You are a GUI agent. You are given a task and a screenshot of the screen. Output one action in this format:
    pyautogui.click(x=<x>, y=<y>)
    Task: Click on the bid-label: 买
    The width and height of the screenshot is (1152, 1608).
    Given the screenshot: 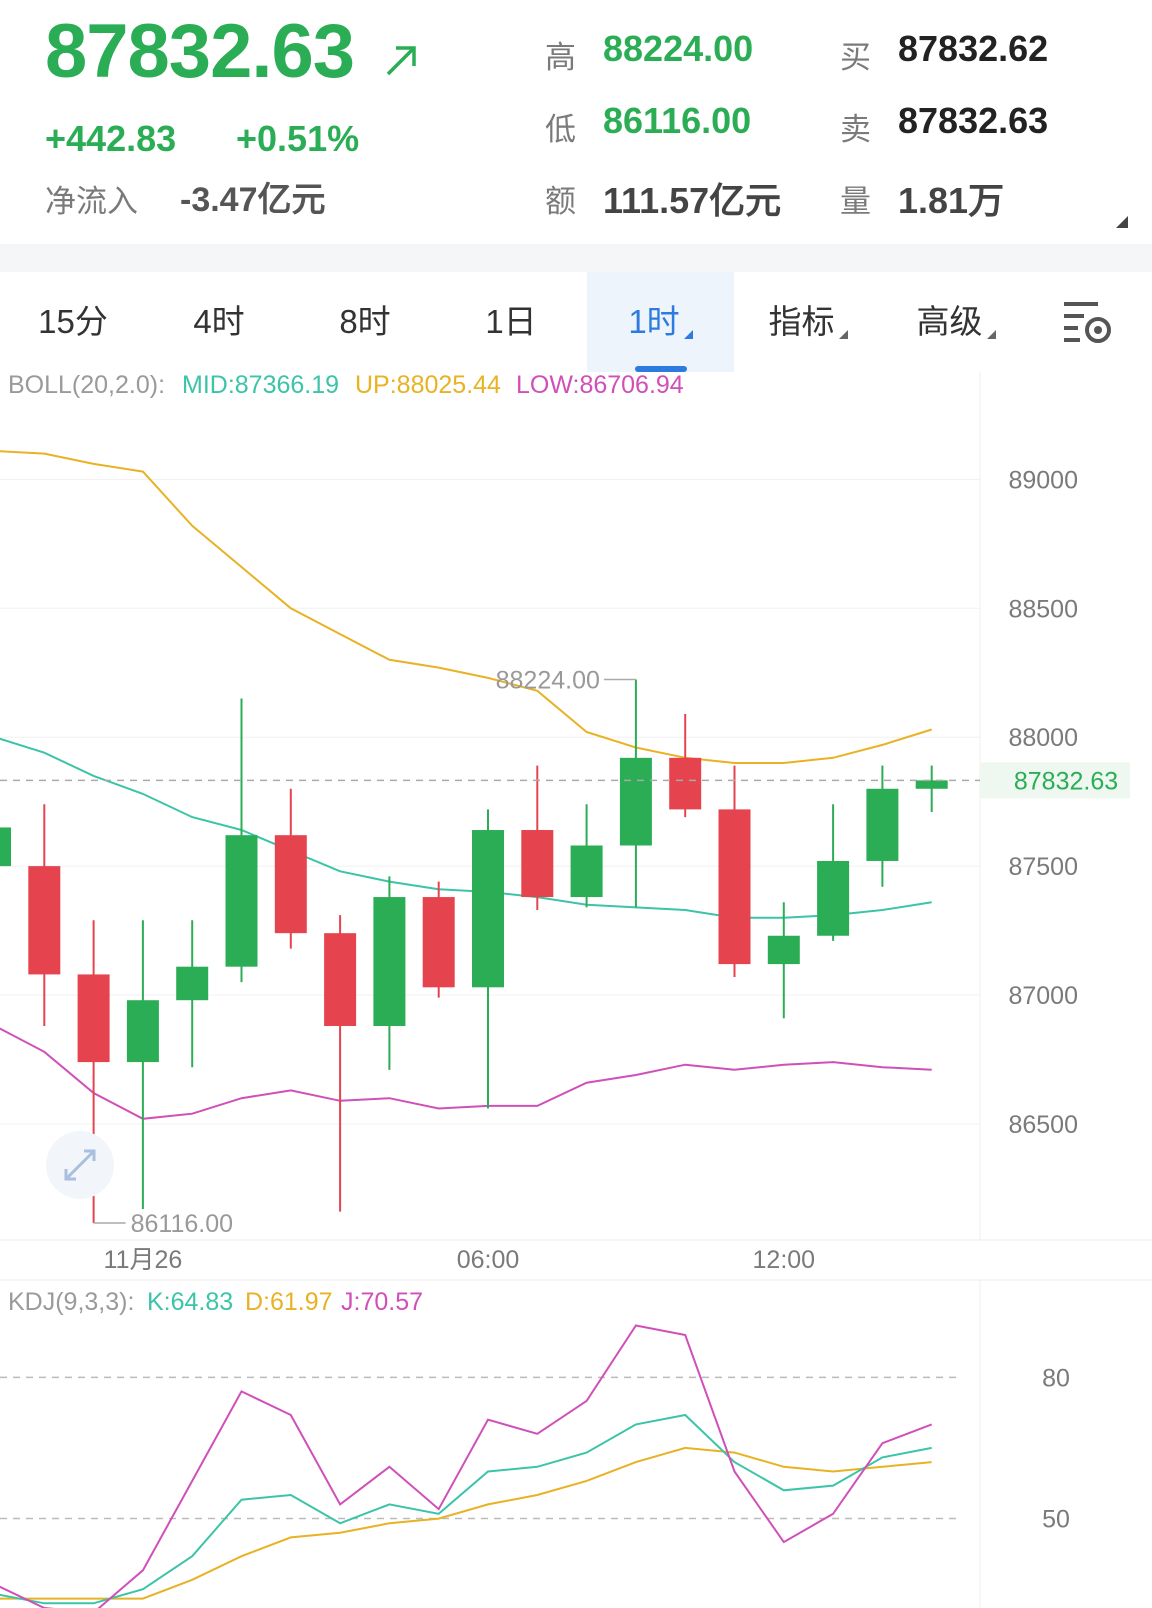 What is the action you would take?
    pyautogui.click(x=855, y=57)
    